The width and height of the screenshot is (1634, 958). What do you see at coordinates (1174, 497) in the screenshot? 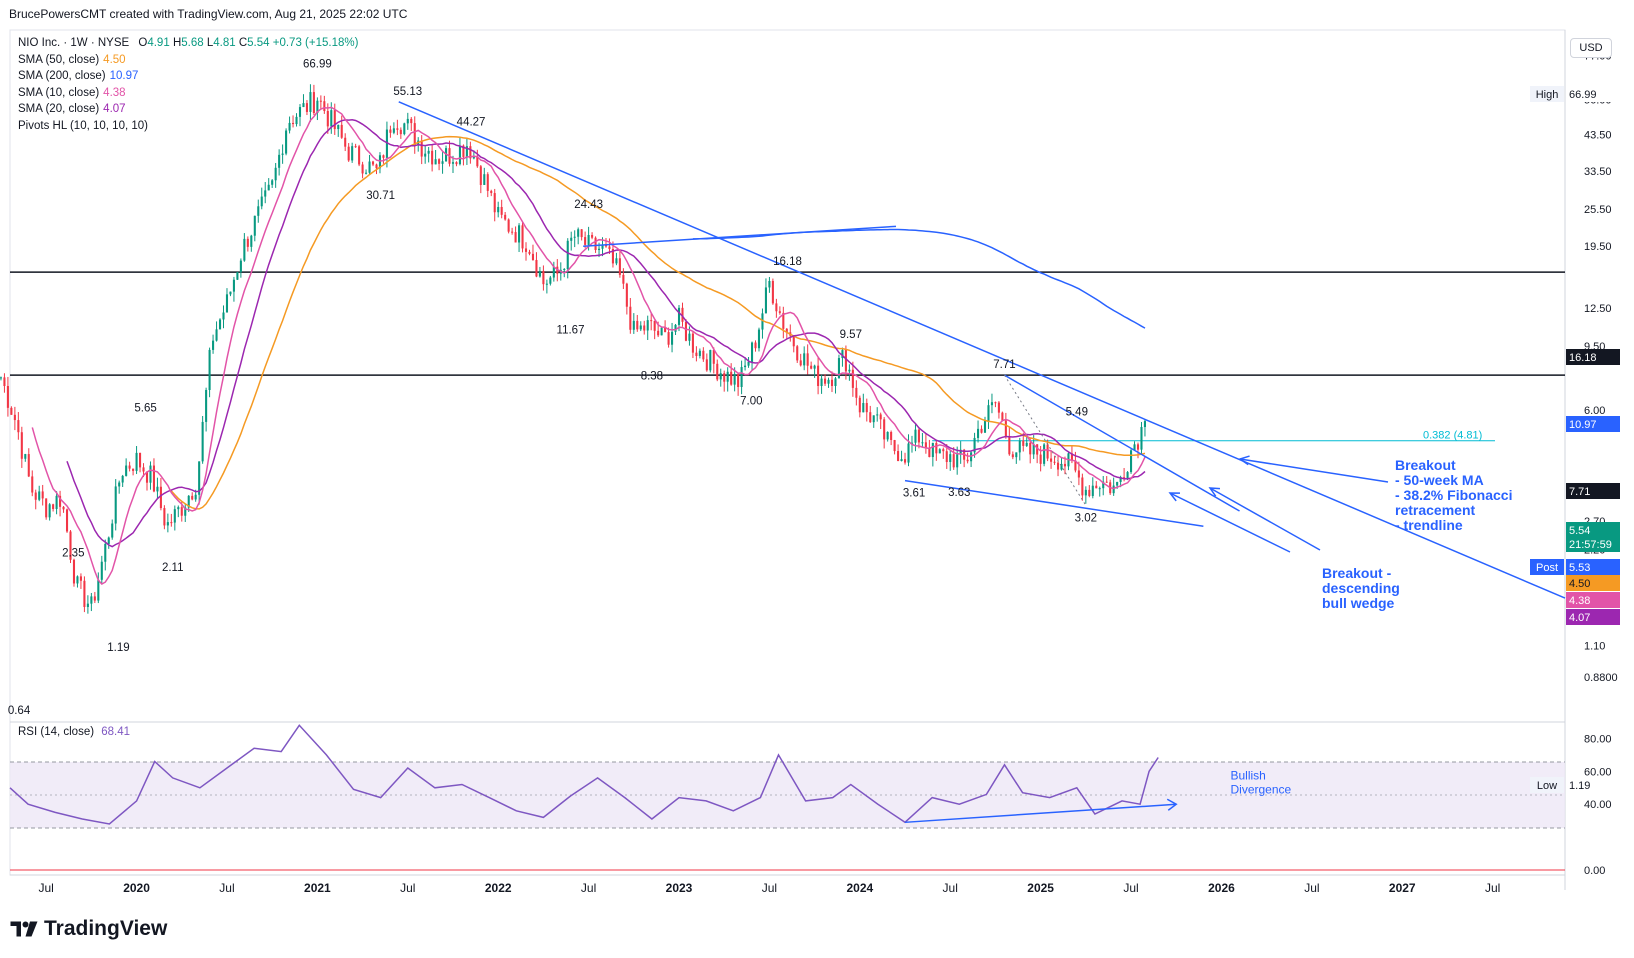
I see `wedge-arrow-lower-head` at bounding box center [1174, 497].